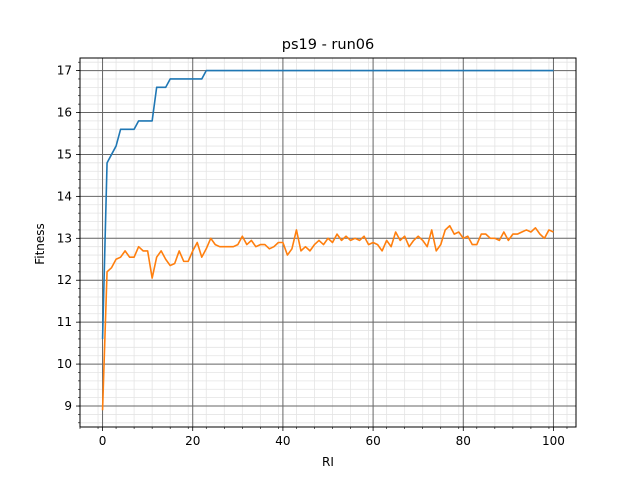 This screenshot has height=480, width=640. I want to click on x-axis-label: RI, so click(328, 462).